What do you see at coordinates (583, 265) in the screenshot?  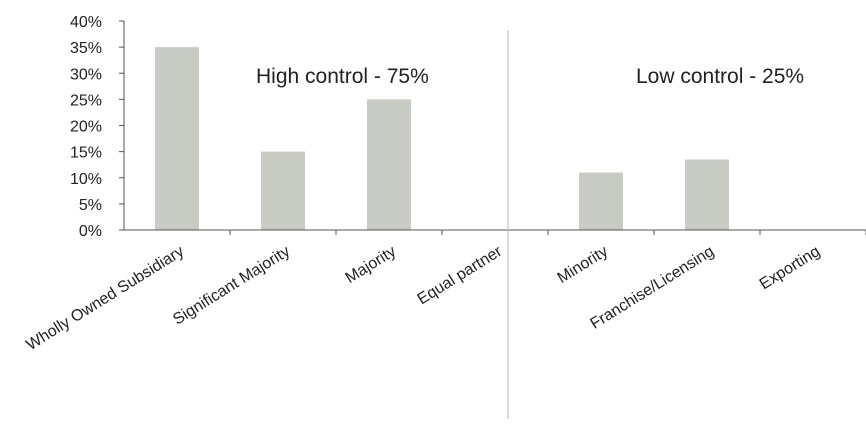 I see `x-category-label: Minority` at bounding box center [583, 265].